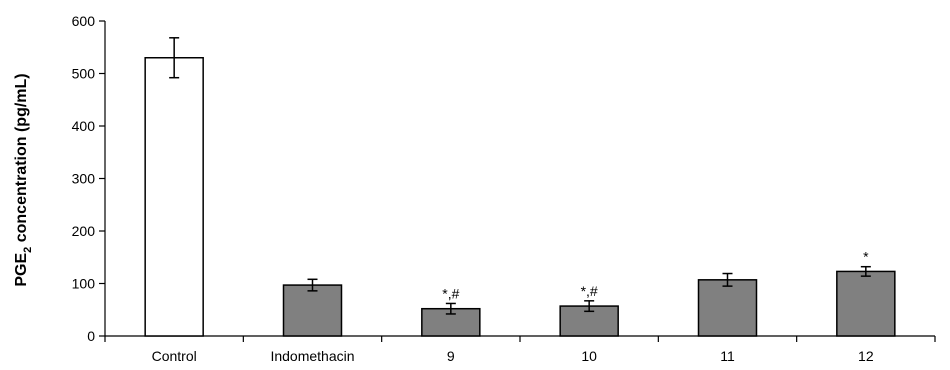 The image size is (950, 370). Describe the element at coordinates (91, 336) in the screenshot. I see `y-tick-label: 0` at that location.